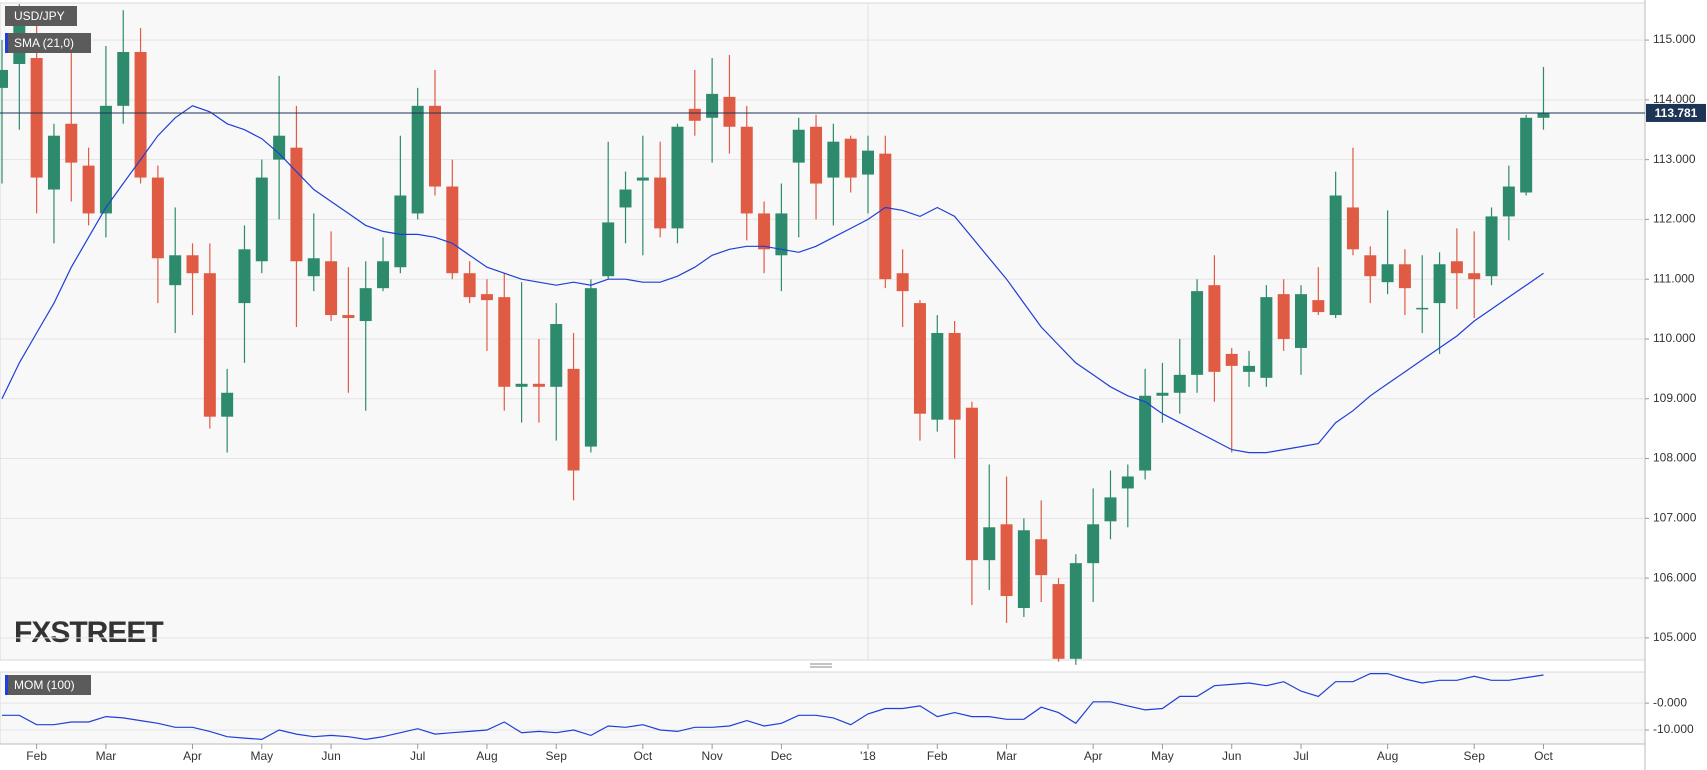 The width and height of the screenshot is (1707, 770). Describe the element at coordinates (44, 43) in the screenshot. I see `indicator-label: SMA (21,0)` at that location.